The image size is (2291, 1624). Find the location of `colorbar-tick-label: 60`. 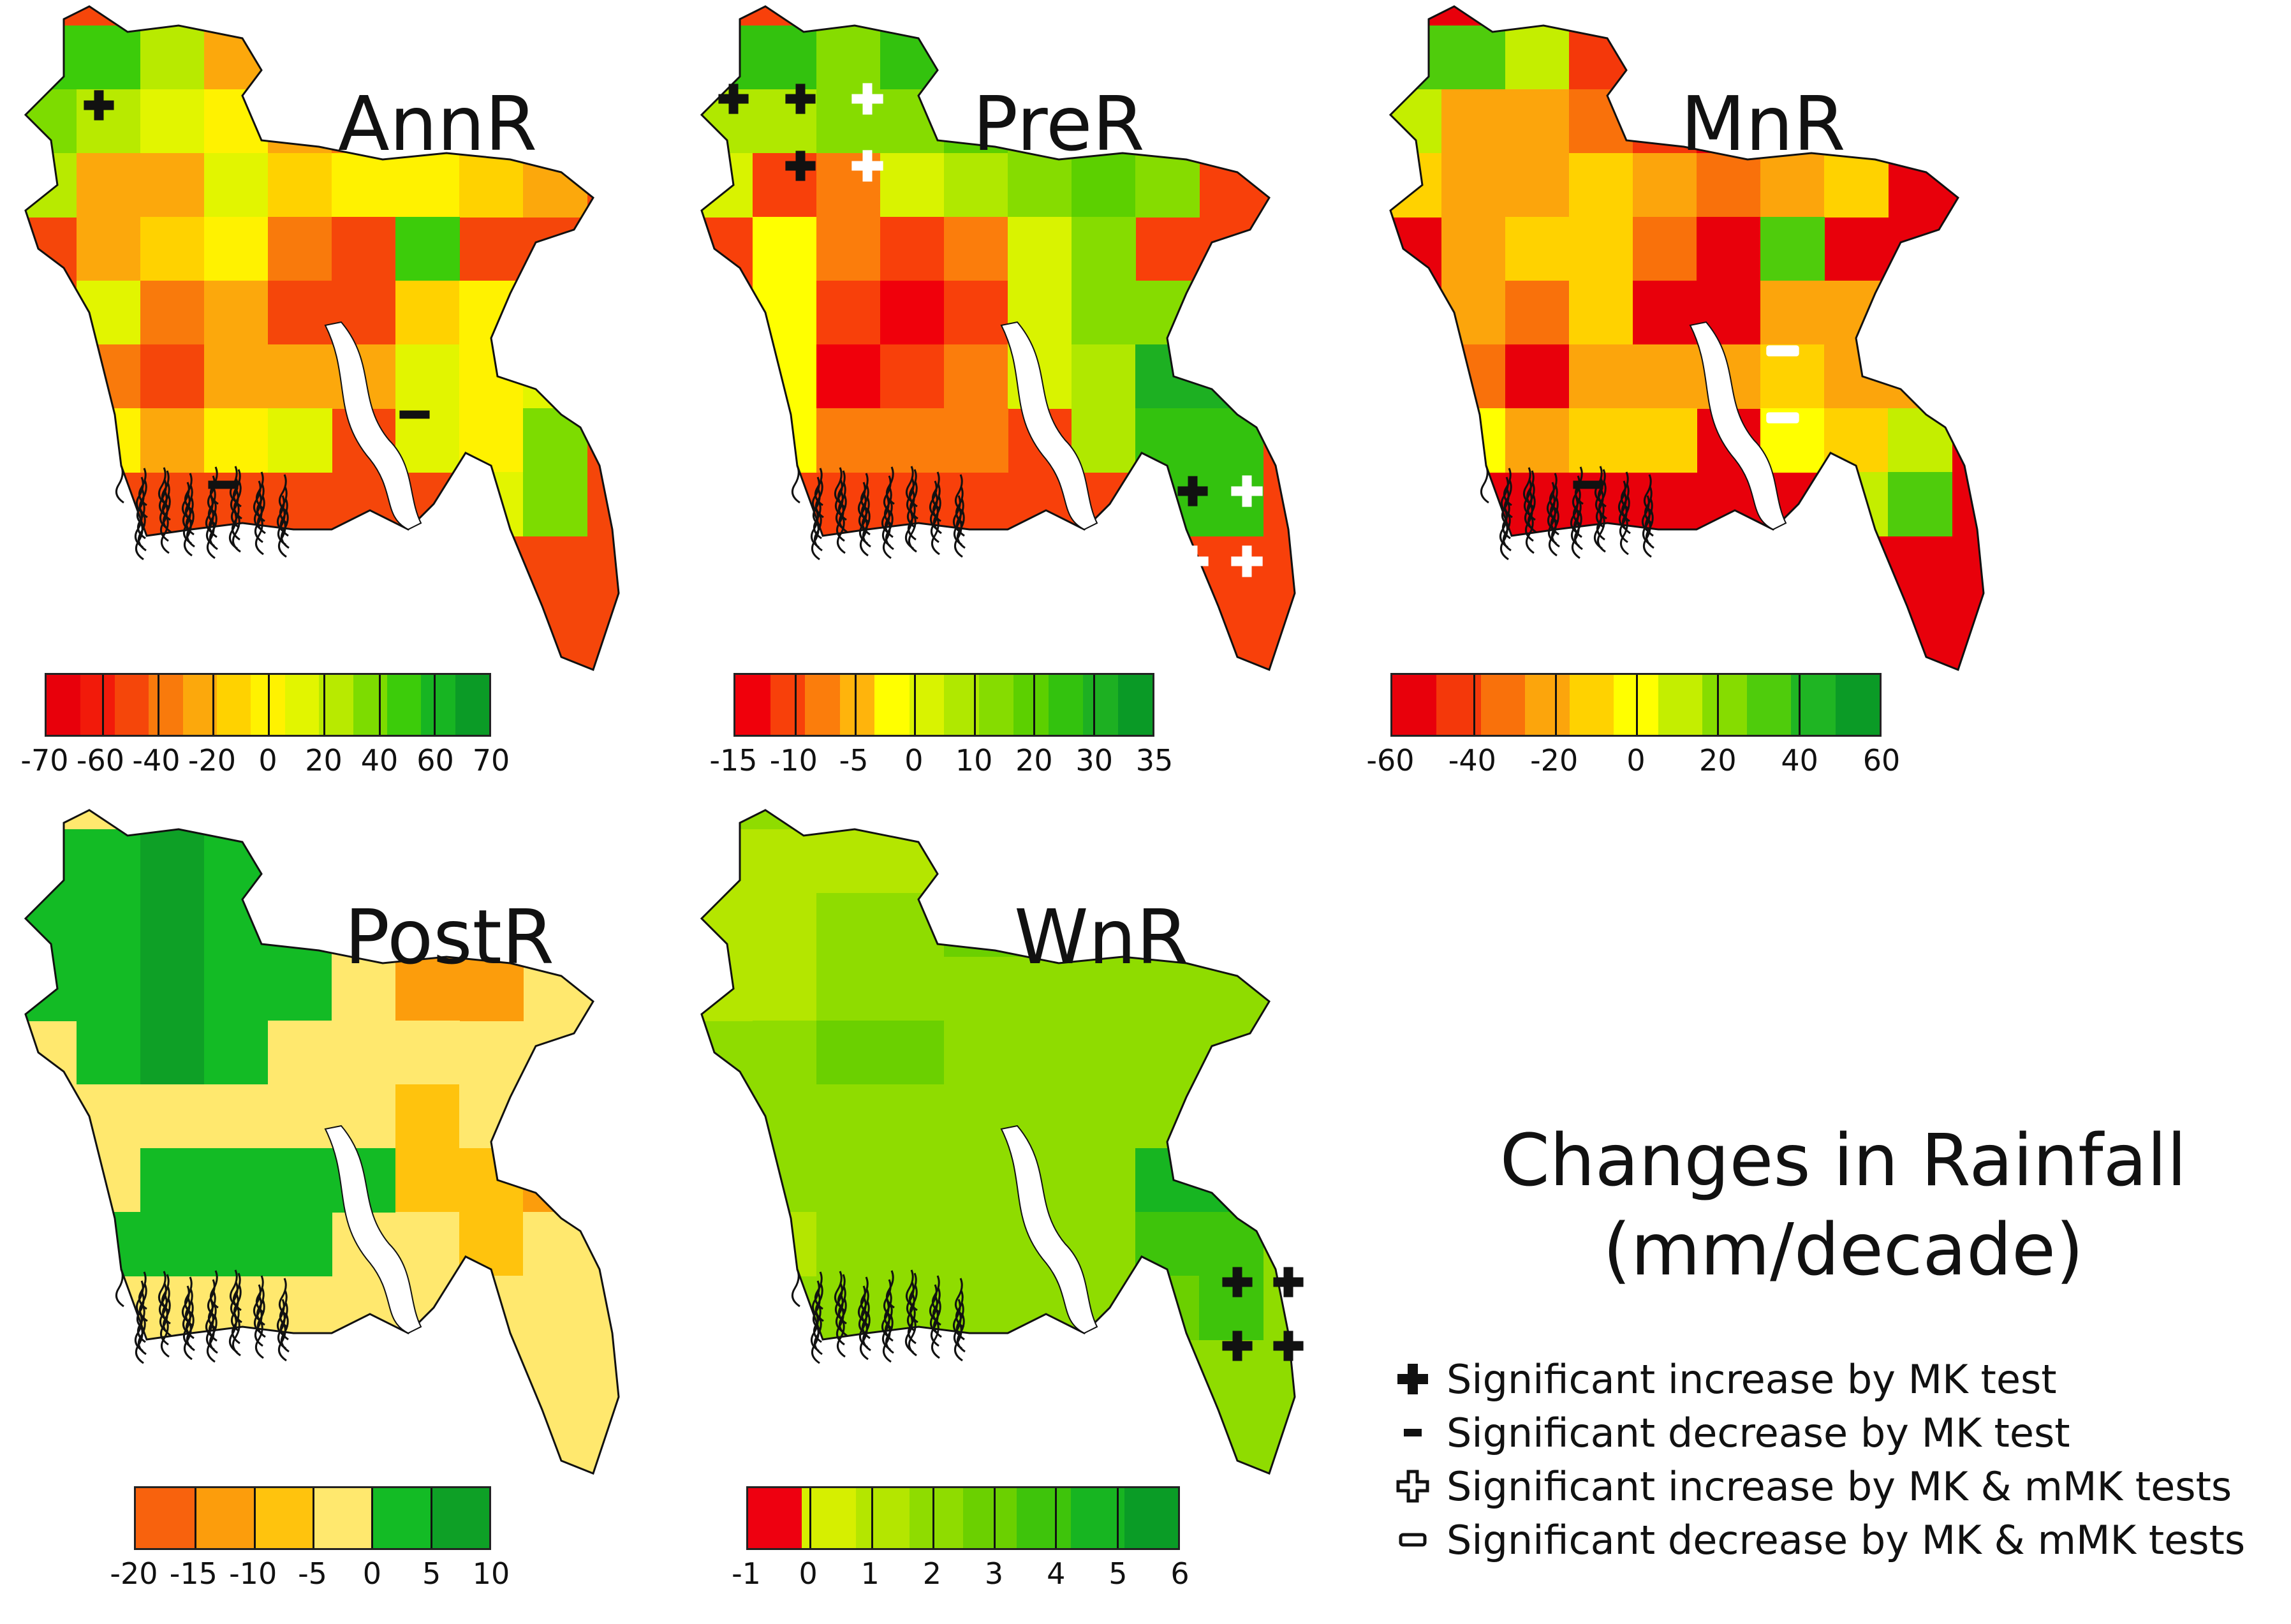

colorbar-tick-label: 60 is located at coordinates (1881, 760).